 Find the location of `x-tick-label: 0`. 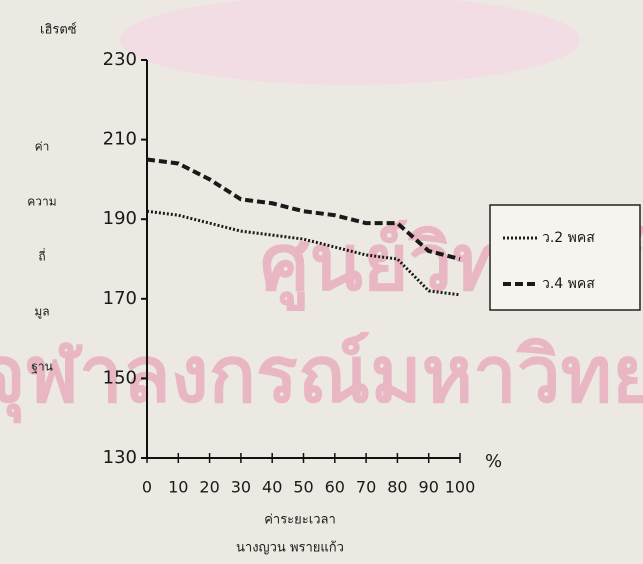

x-tick-label: 0 is located at coordinates (147, 487).